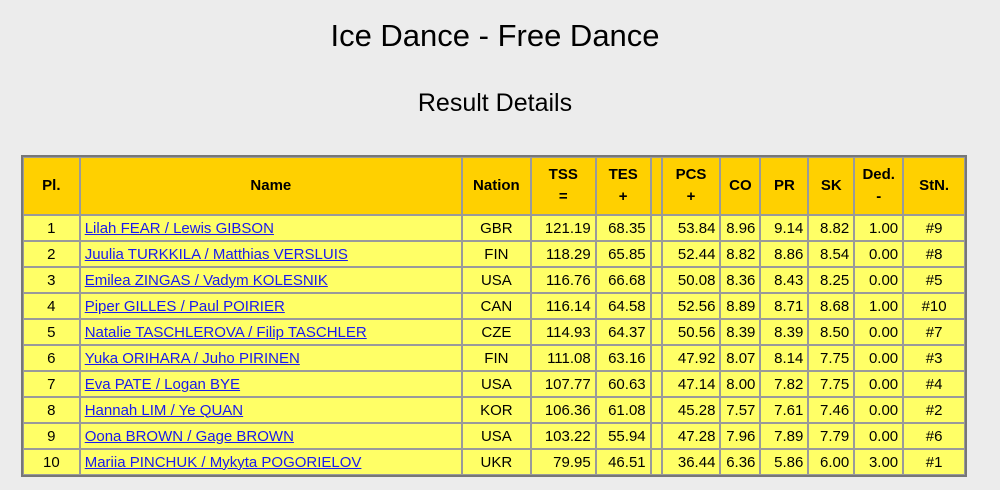 Image resolution: width=1000 pixels, height=490 pixels. What do you see at coordinates (623, 228) in the screenshot?
I see `cell-tes: 68.35` at bounding box center [623, 228].